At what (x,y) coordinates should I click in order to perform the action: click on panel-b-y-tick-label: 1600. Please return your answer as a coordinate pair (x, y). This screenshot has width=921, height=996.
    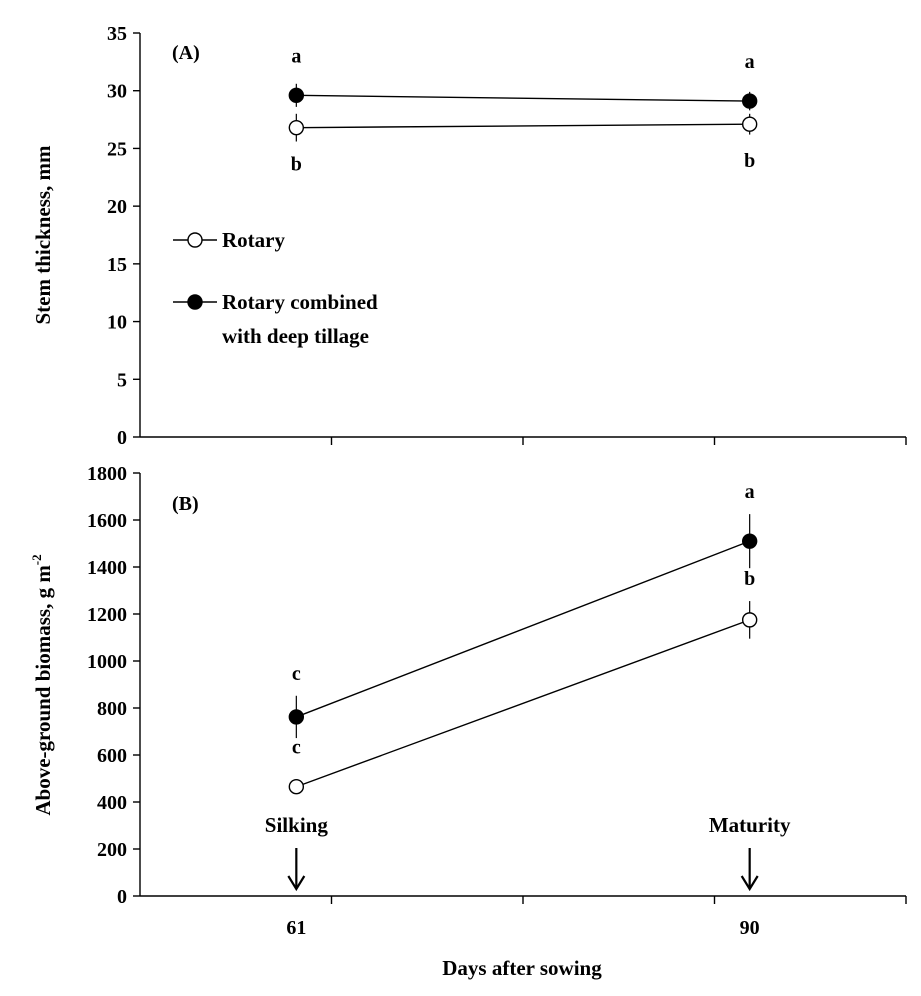
    Looking at the image, I should click on (107, 521).